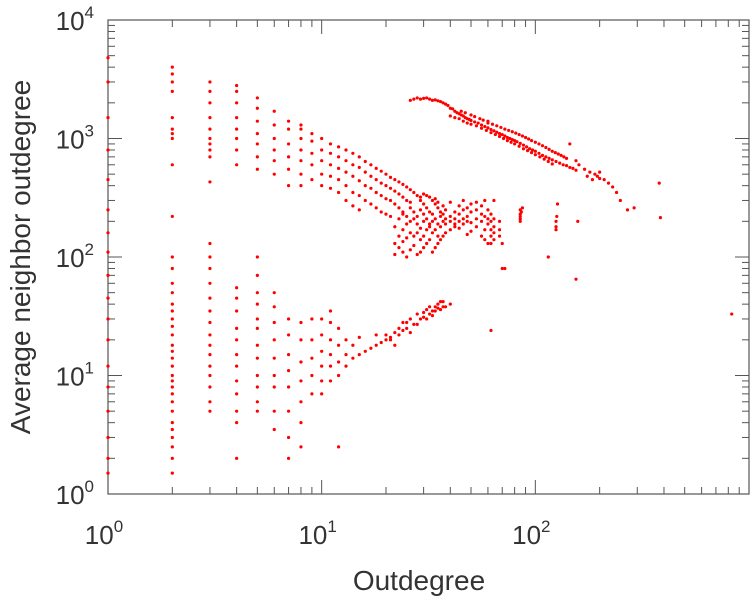  I want to click on y-tick-label: 10³, so click(75, 138).